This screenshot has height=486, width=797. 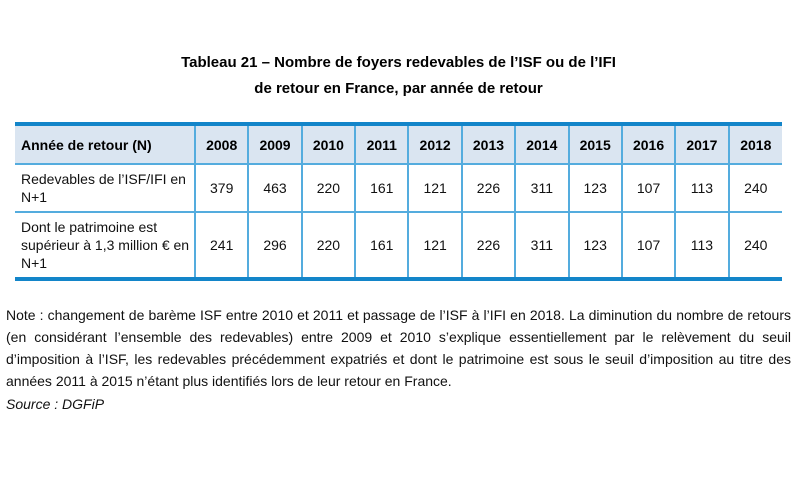 I want to click on header-cell-2008: 2008, so click(x=221, y=144).